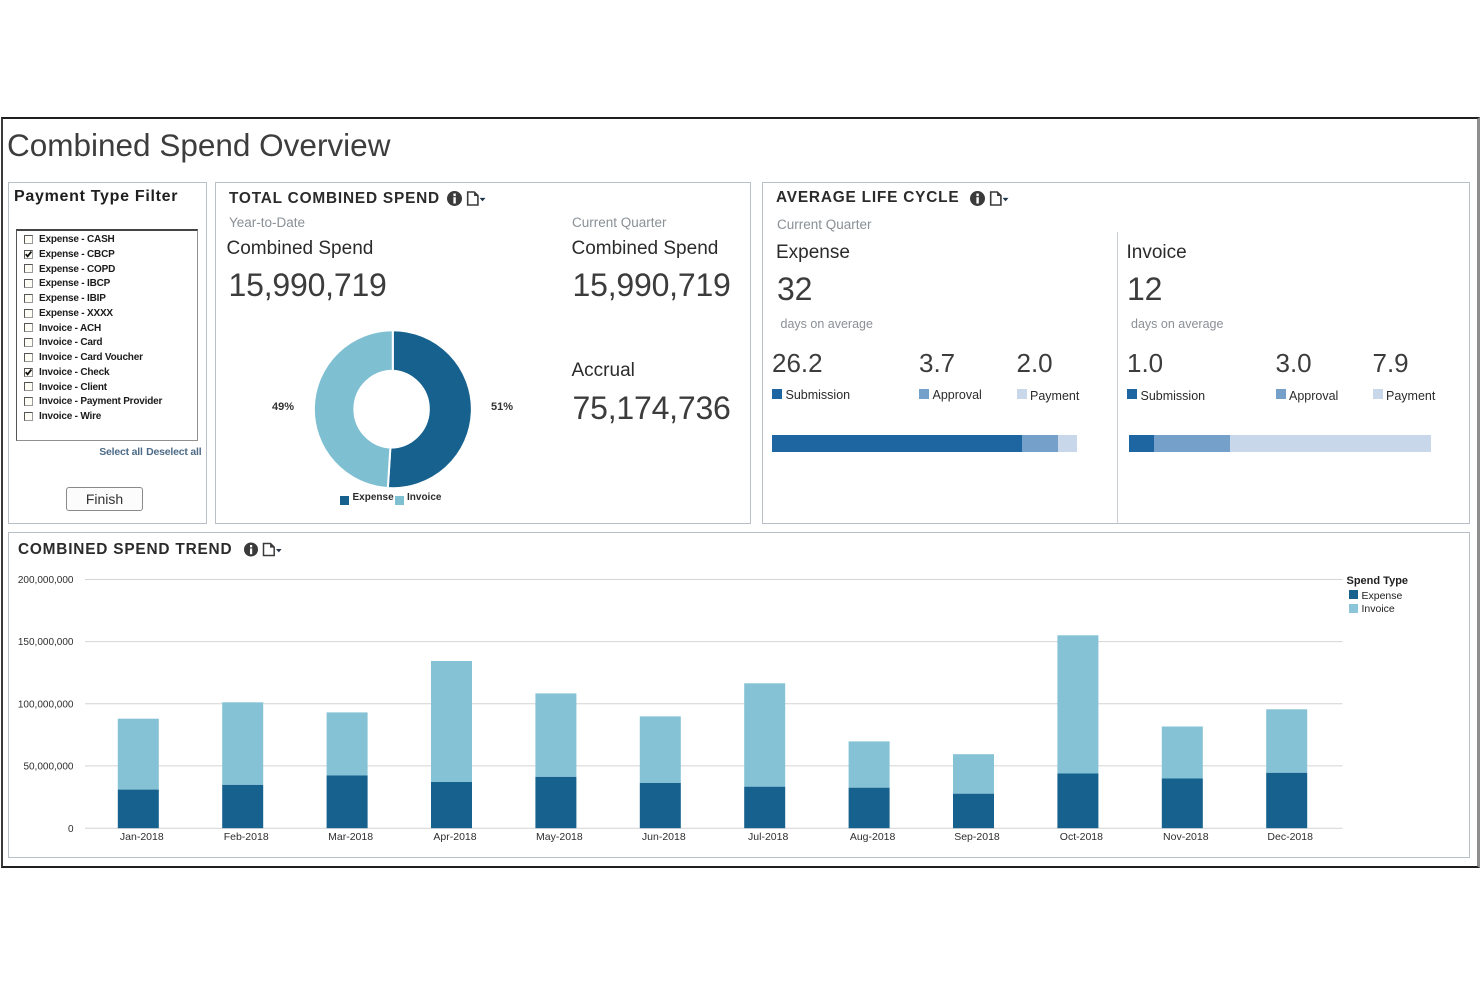 The width and height of the screenshot is (1480, 987). Describe the element at coordinates (664, 837) in the screenshot. I see `svg-text: Jun-2018` at that location.